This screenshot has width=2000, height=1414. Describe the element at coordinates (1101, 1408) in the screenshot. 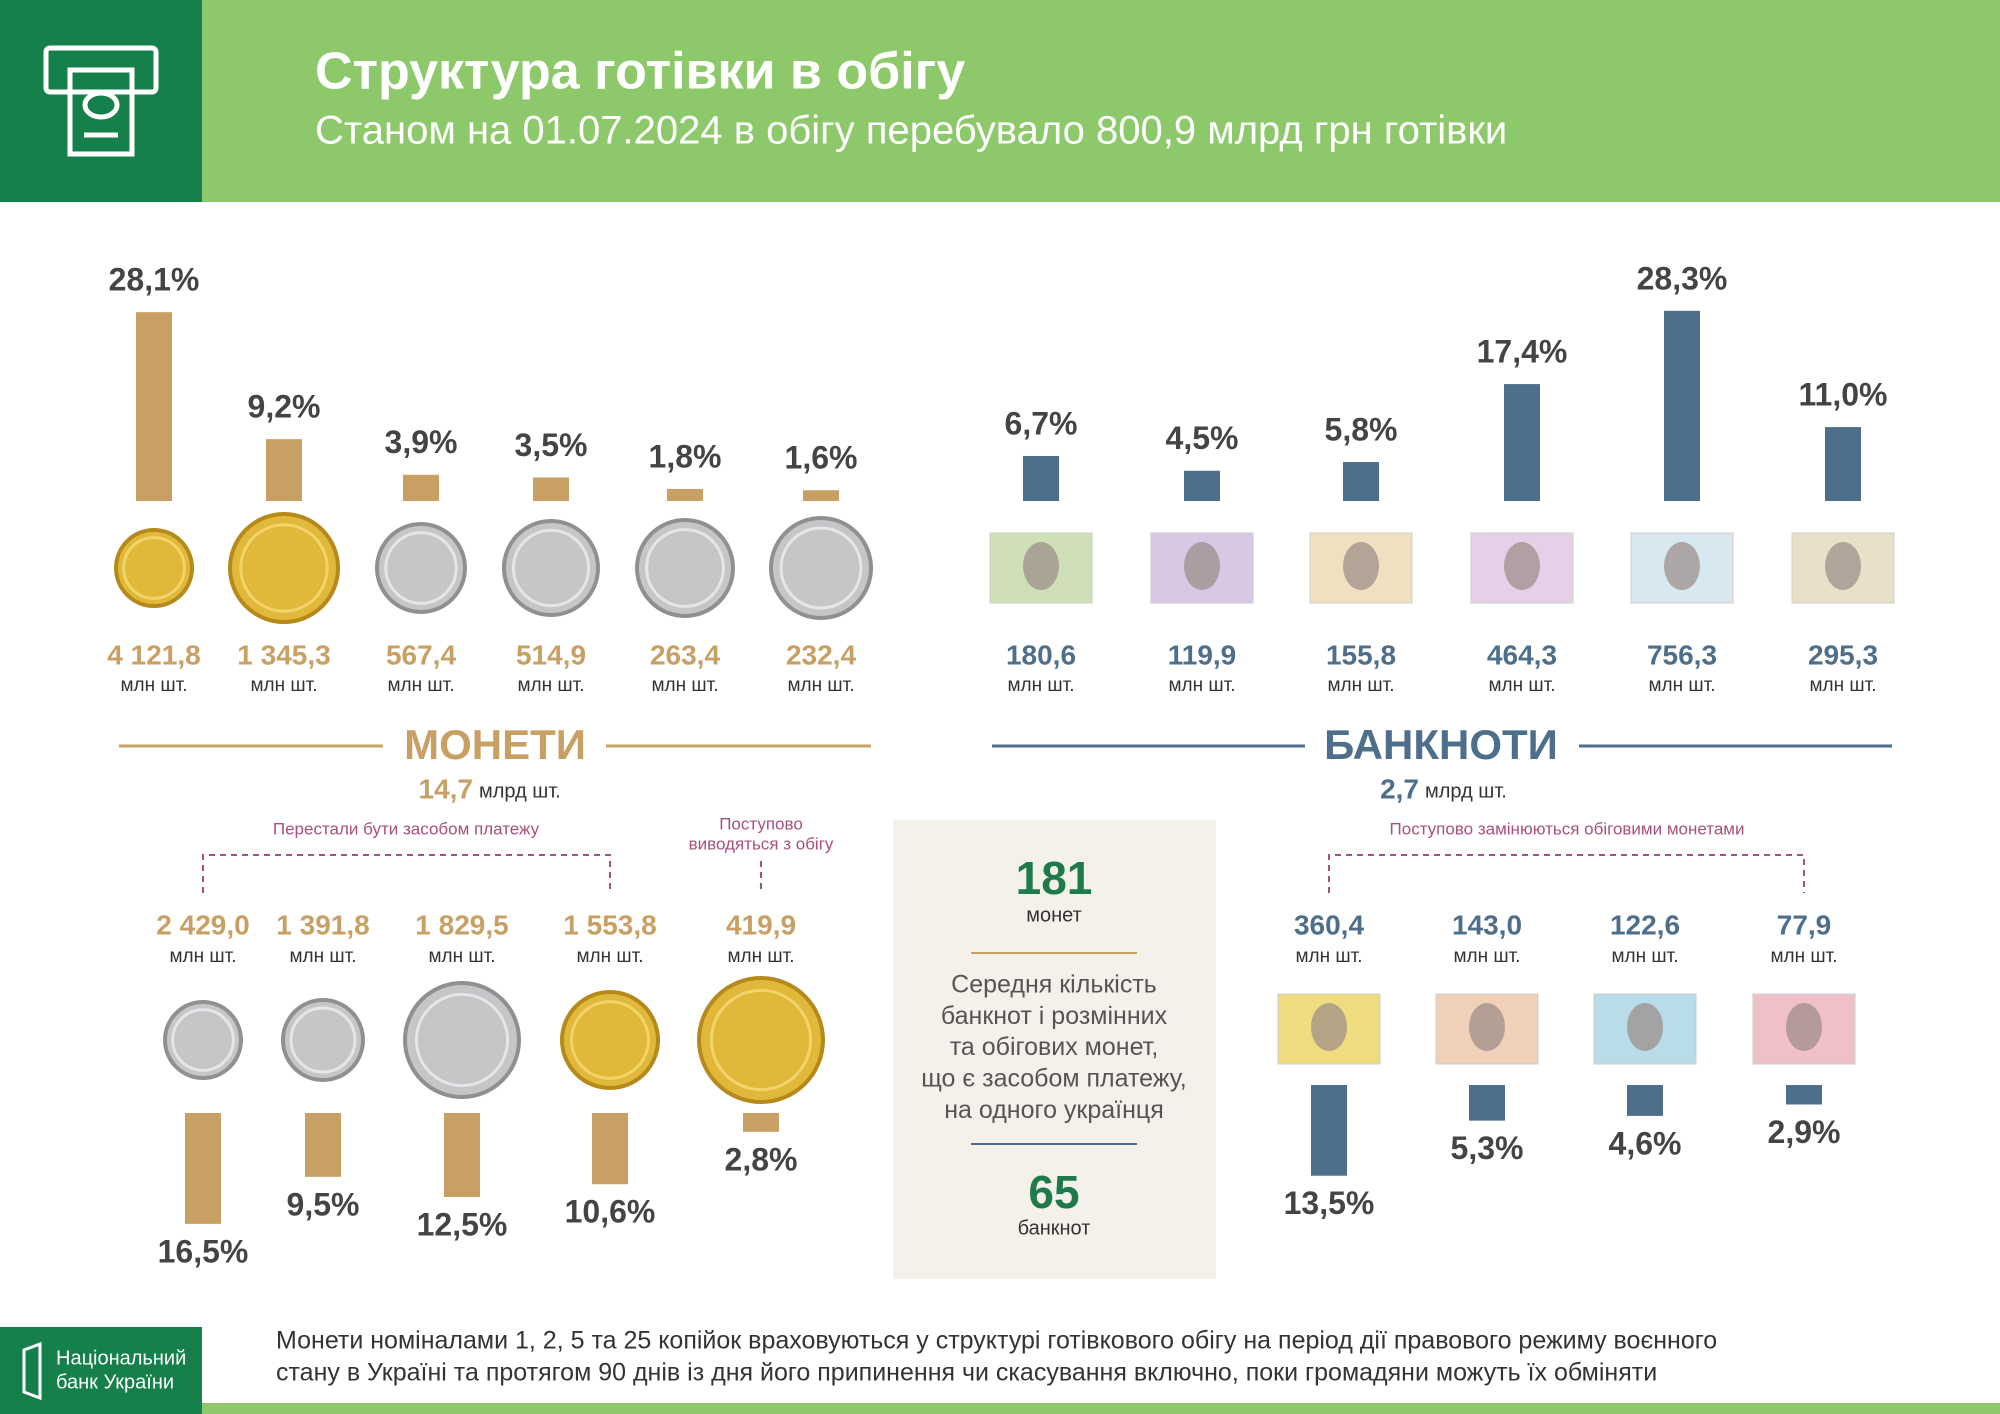

I see `footer-band` at that location.